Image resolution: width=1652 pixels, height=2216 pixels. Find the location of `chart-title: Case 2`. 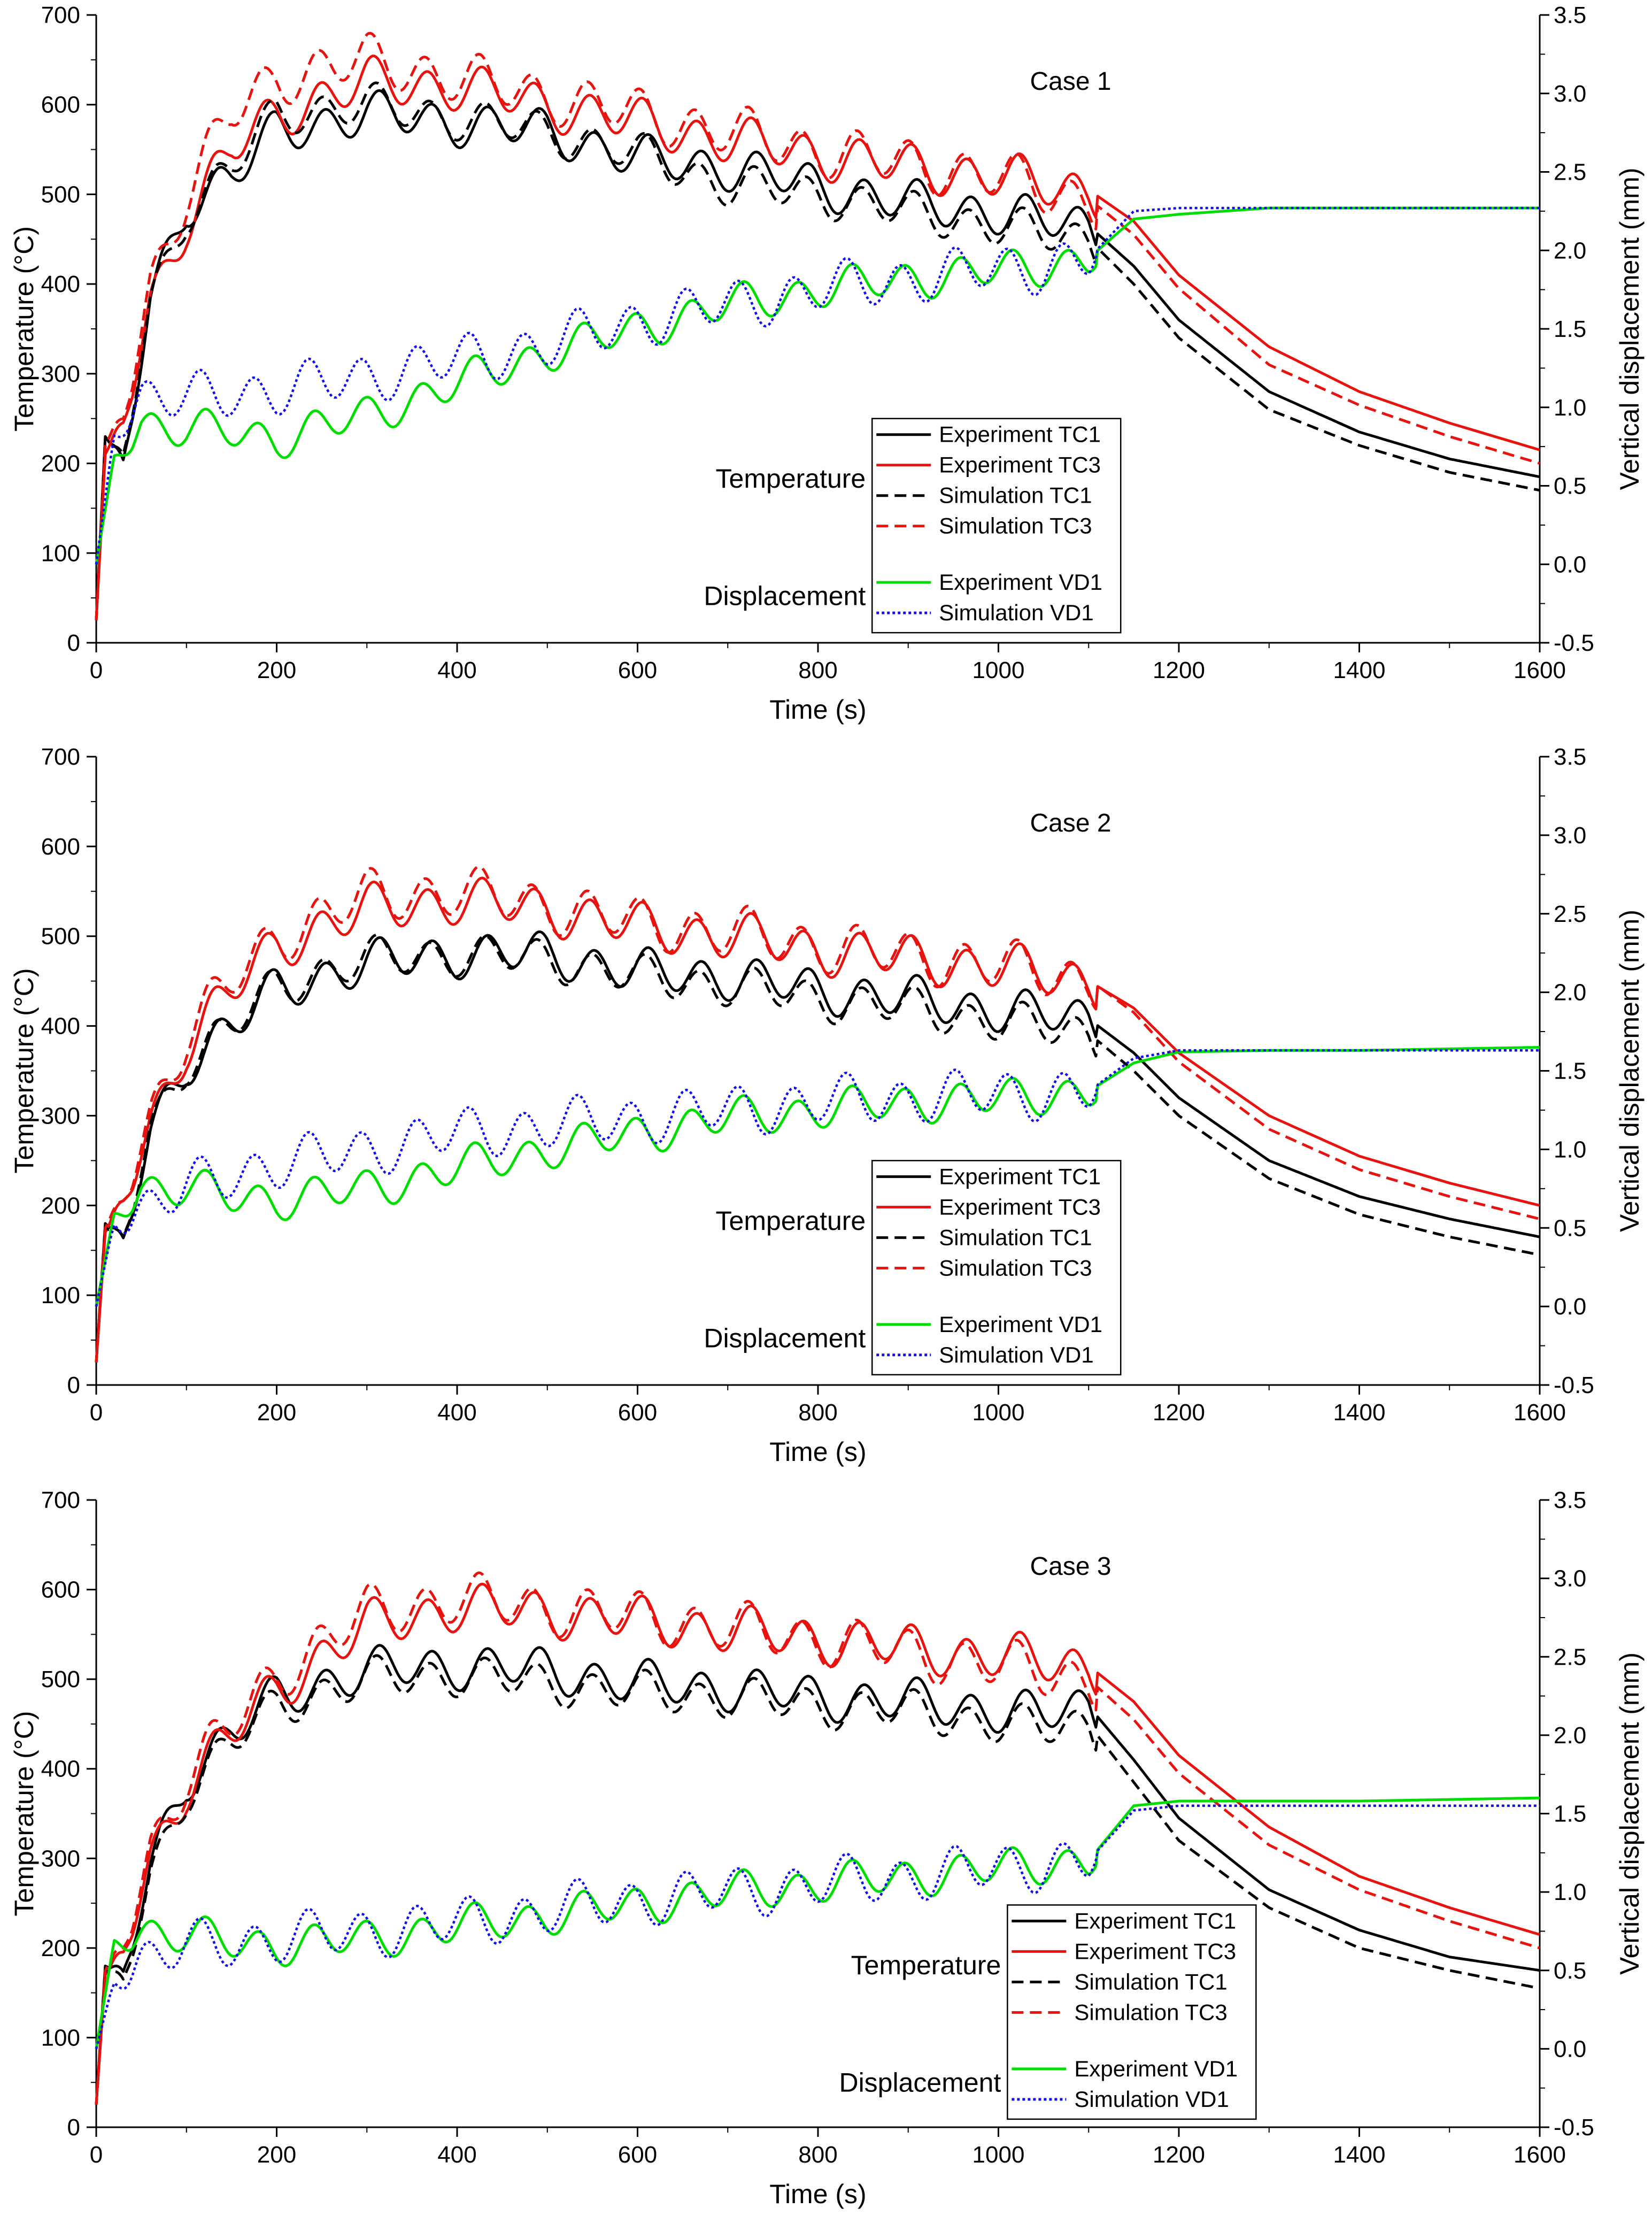

chart-title: Case 2 is located at coordinates (1070, 823).